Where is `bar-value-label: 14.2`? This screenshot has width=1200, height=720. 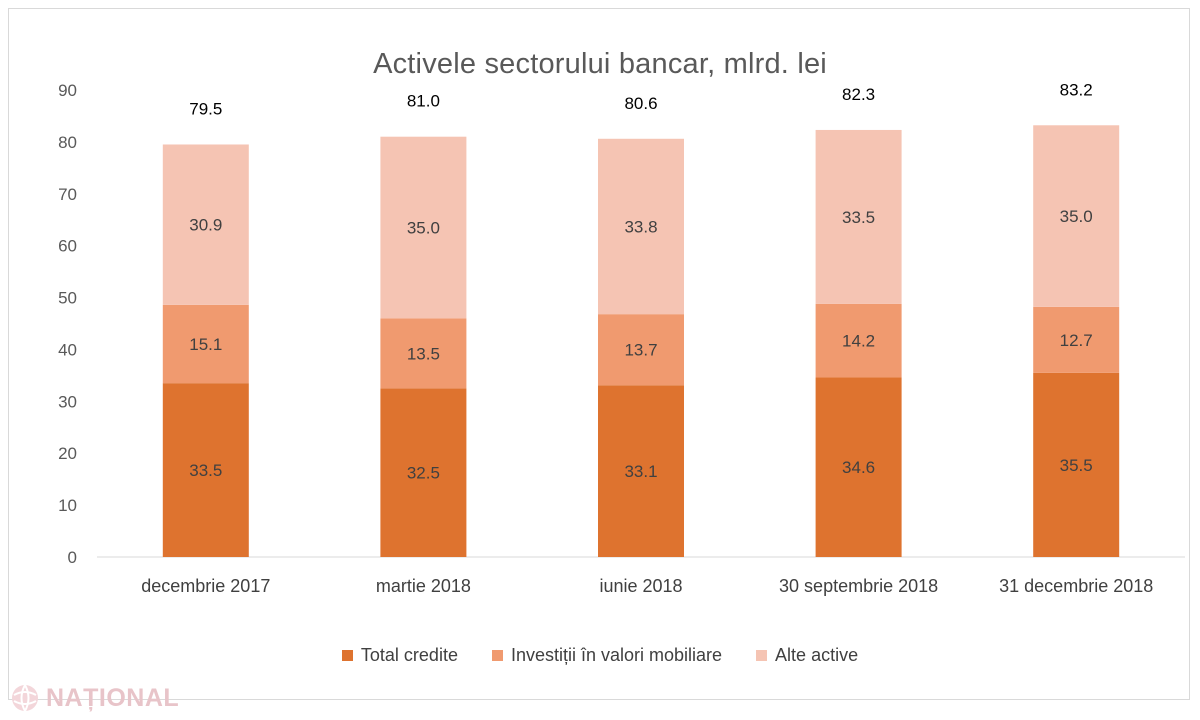
bar-value-label: 14.2 is located at coordinates (858, 341).